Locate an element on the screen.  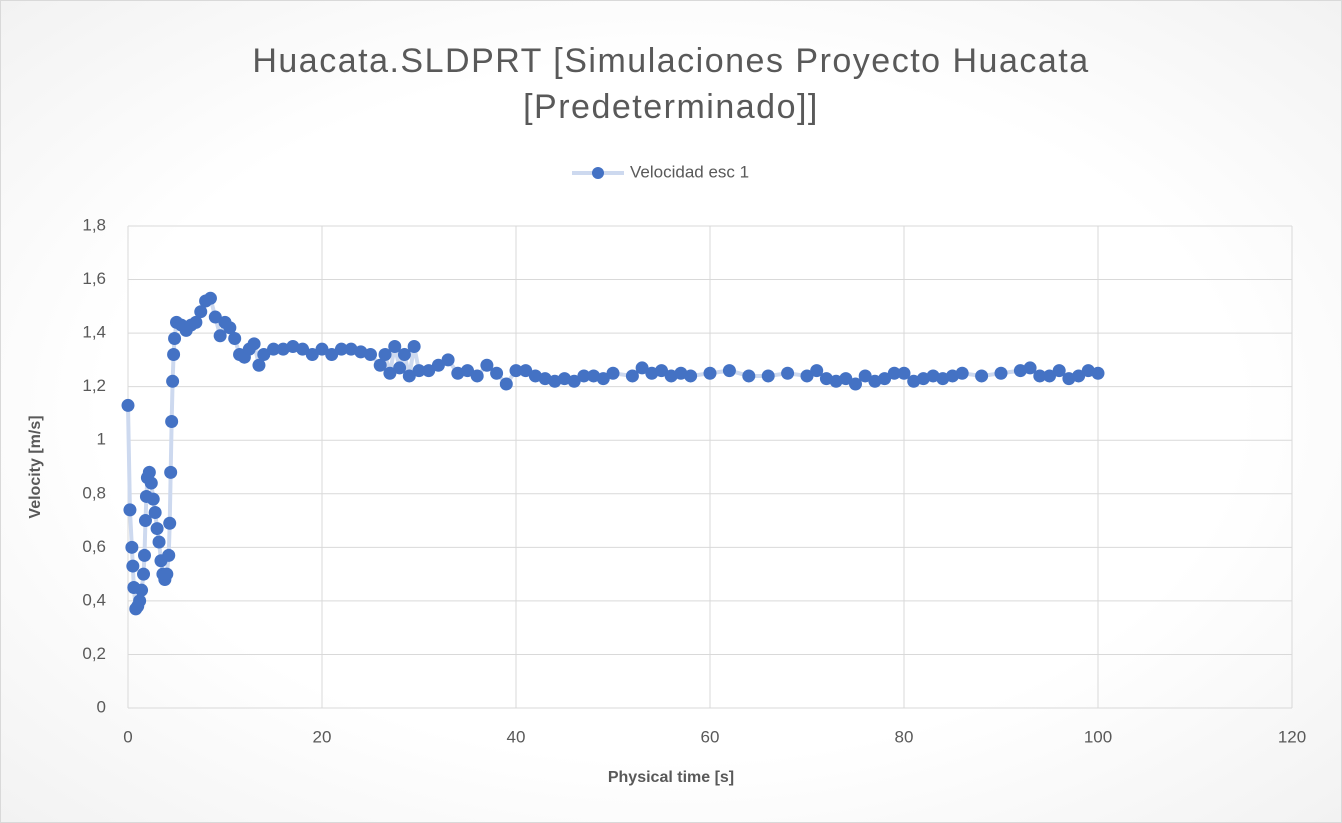
y-tick-label: 0,4 is located at coordinates (94, 599).